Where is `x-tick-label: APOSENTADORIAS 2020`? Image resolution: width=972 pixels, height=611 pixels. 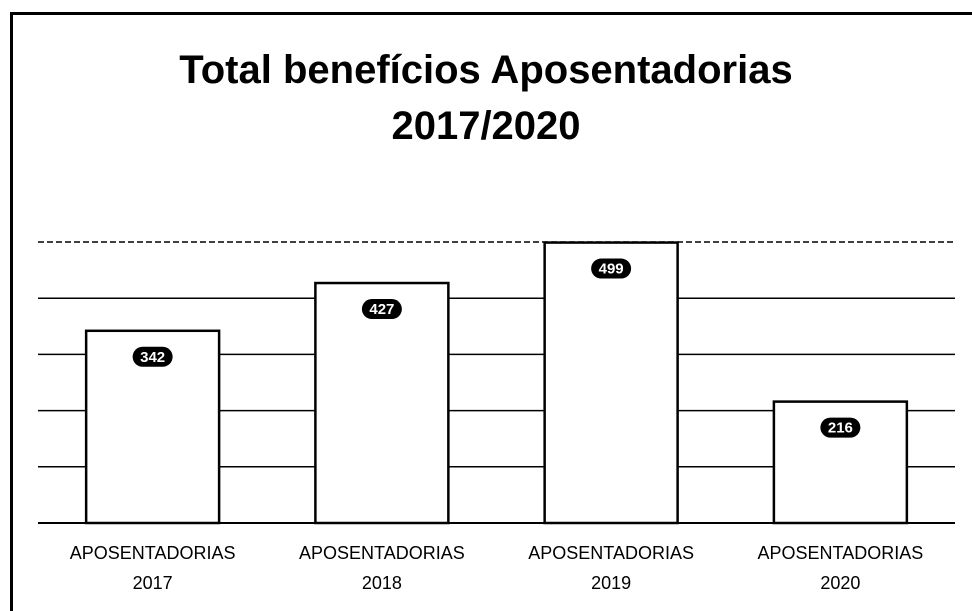
x-tick-label: APOSENTADORIAS 2020 is located at coordinates (840, 568).